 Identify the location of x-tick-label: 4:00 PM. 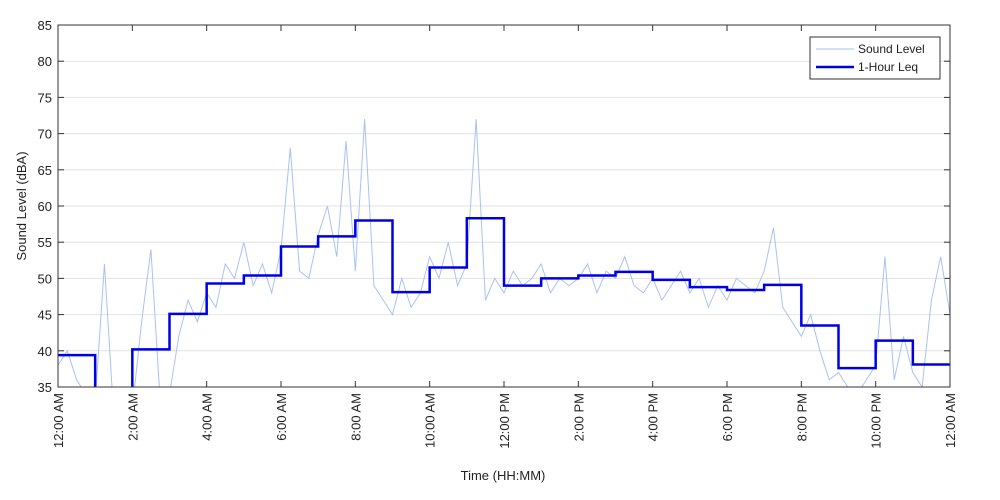
(653, 417).